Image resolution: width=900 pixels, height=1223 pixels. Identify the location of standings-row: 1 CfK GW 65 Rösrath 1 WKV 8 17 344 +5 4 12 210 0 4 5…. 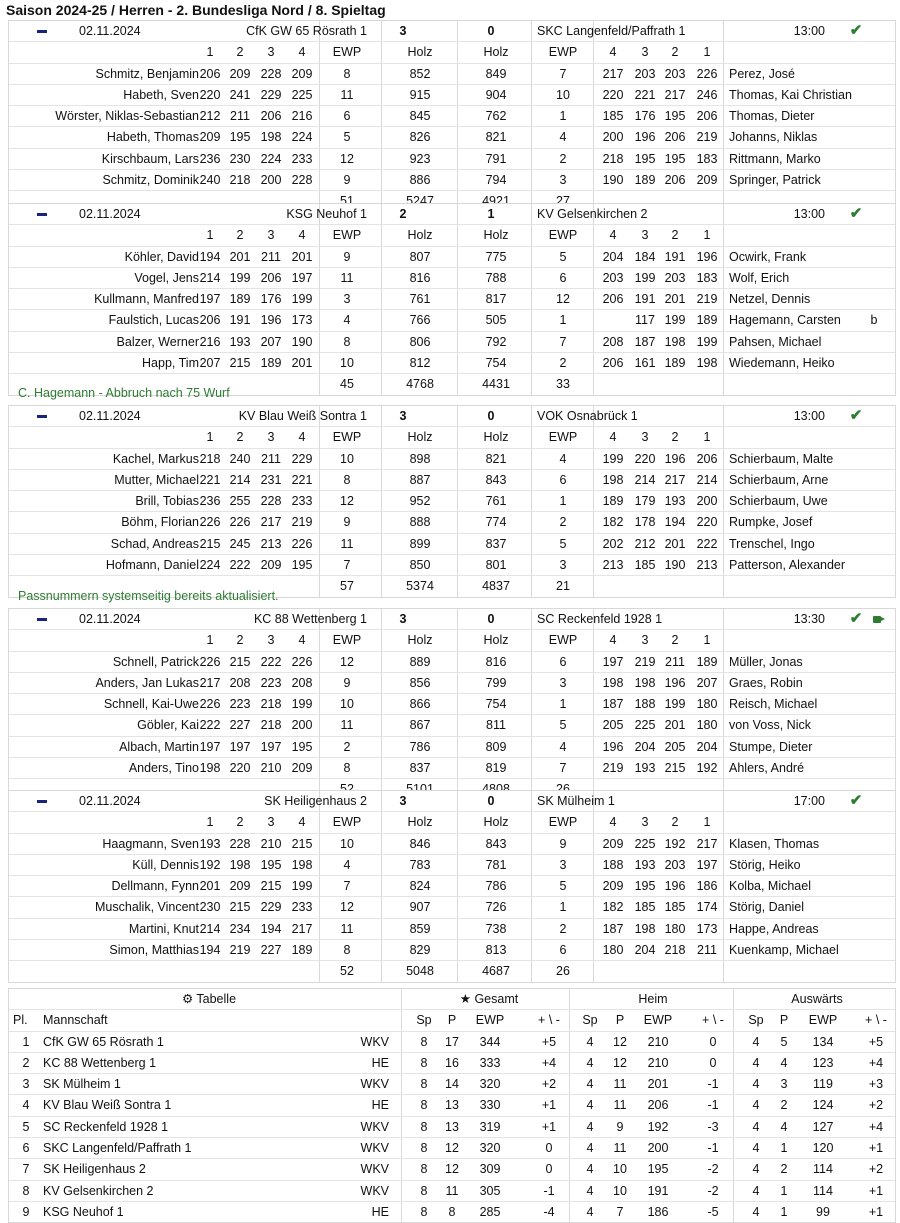
(452, 1042).